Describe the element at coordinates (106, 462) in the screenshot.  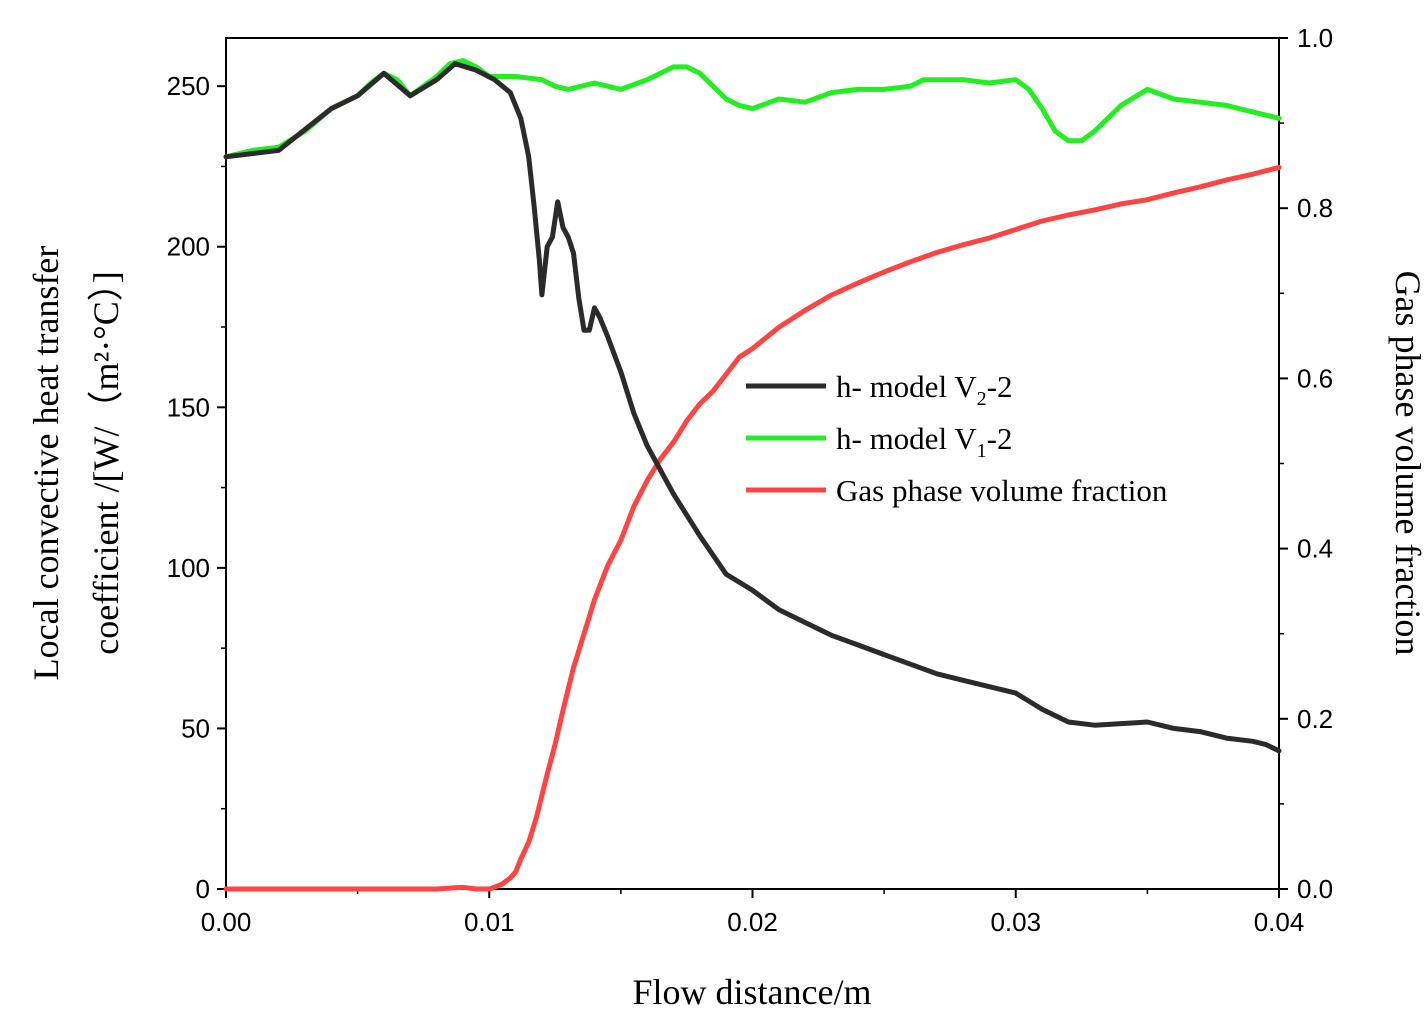
I see `y-left-axis-title-line2: coefficient /[W/（m²·°C）]` at that location.